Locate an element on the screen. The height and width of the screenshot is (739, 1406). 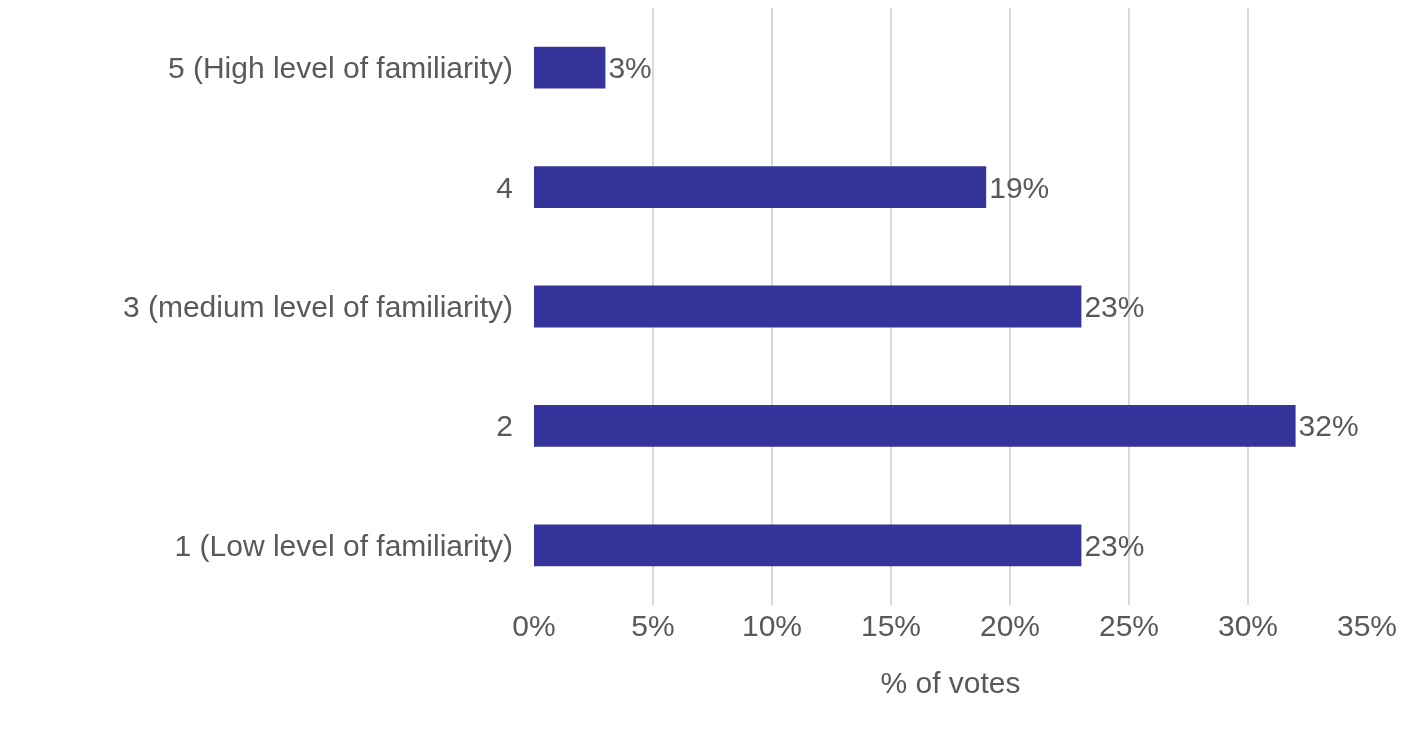
y-tick-label: 2 is located at coordinates (504, 426).